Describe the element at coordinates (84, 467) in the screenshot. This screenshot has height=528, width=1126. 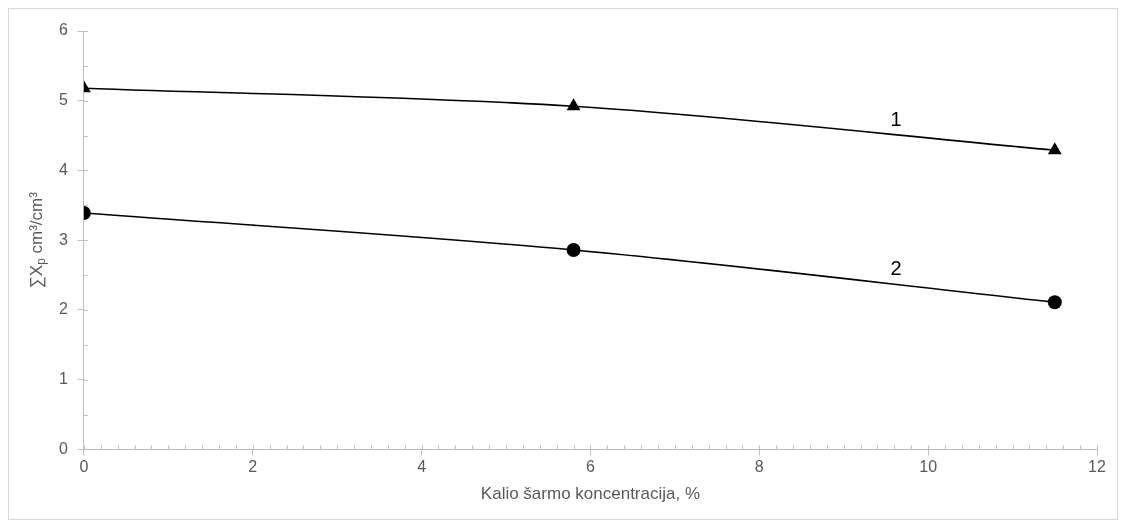
I see `x-tick-label: 0` at that location.